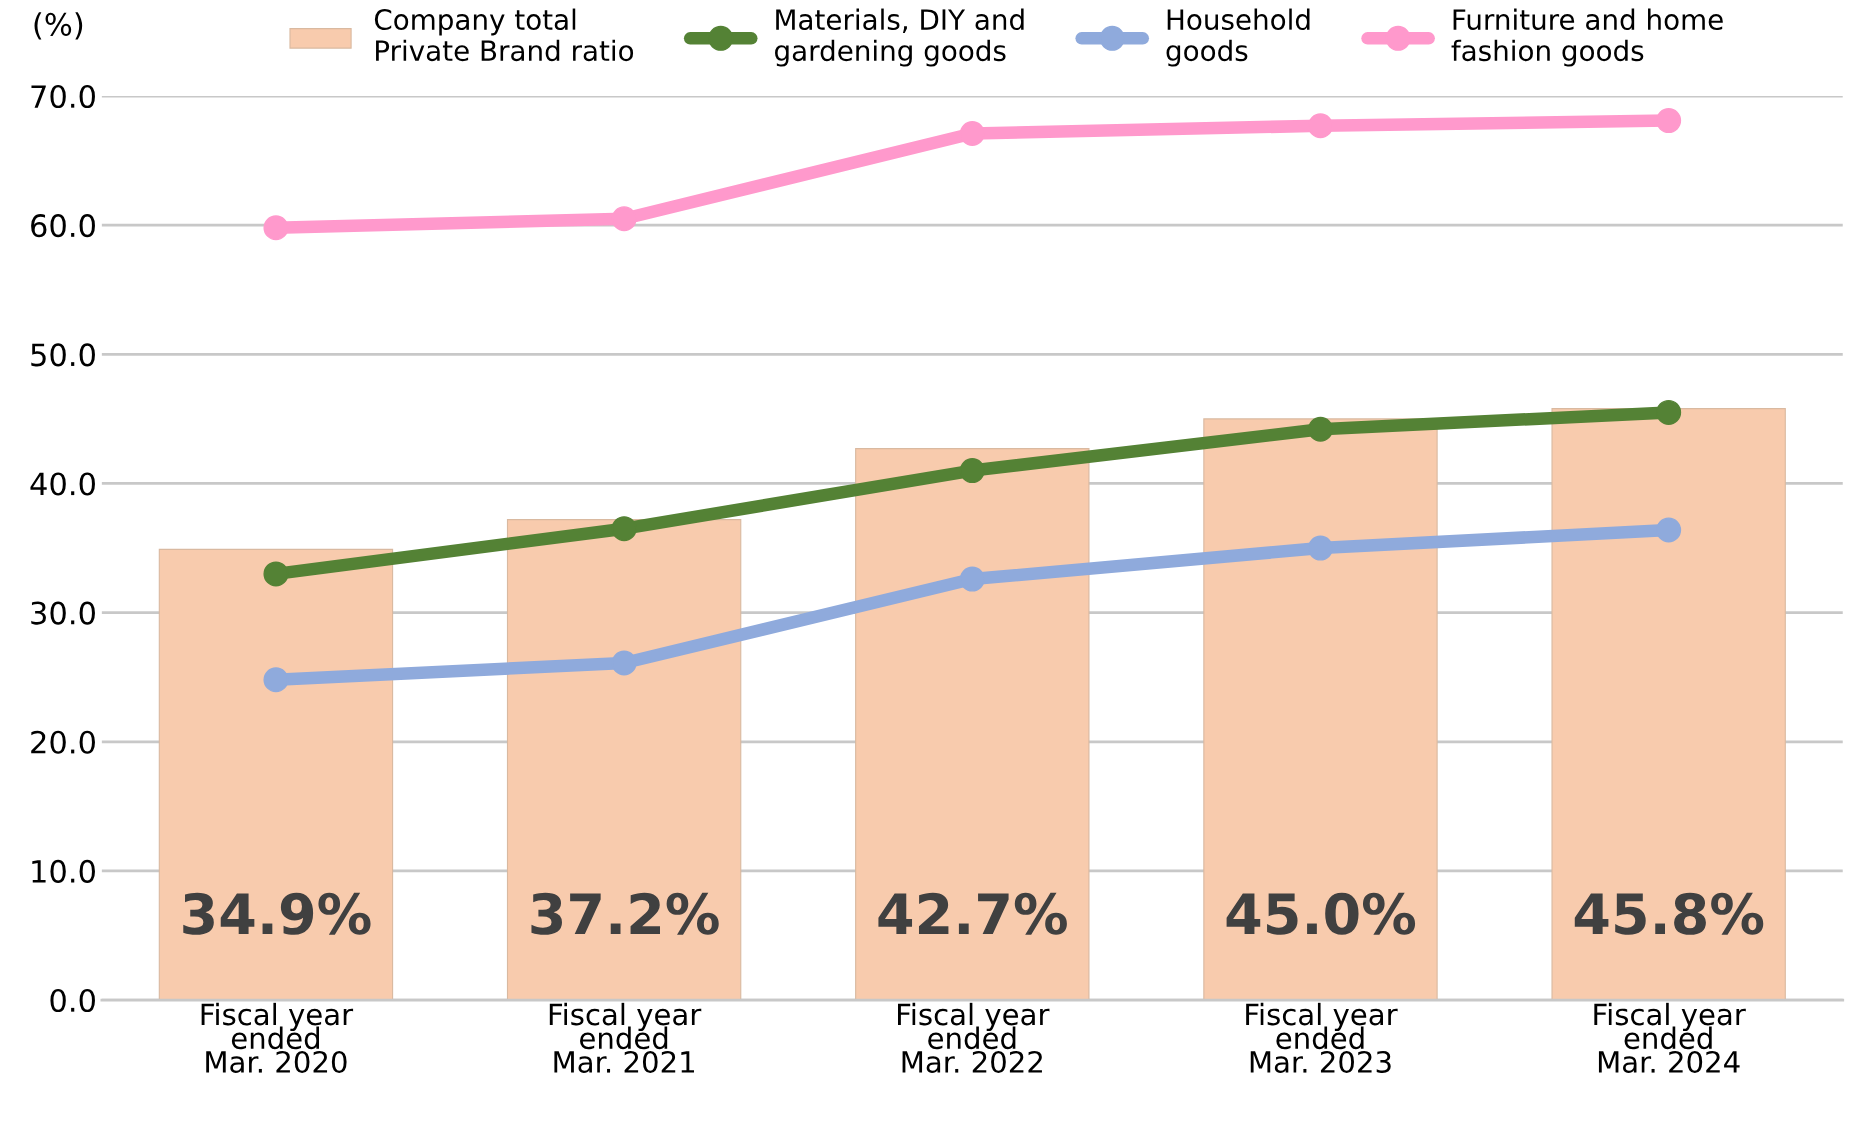  Describe the element at coordinates (972, 913) in the screenshot. I see `data-label: 42.7%` at that location.